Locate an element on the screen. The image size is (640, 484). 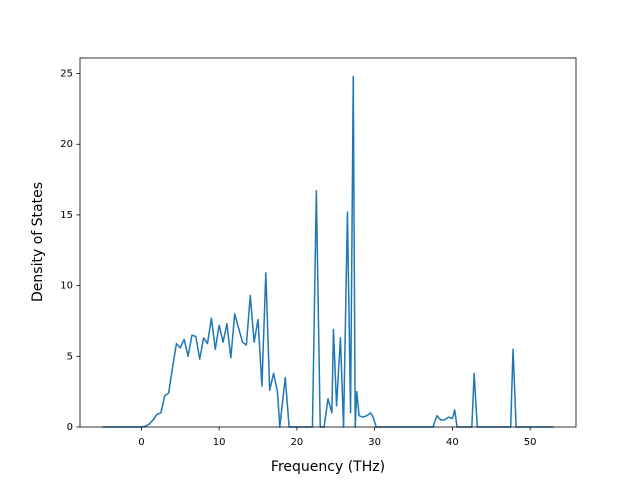
y-tick-label: 15 is located at coordinates (66, 215).